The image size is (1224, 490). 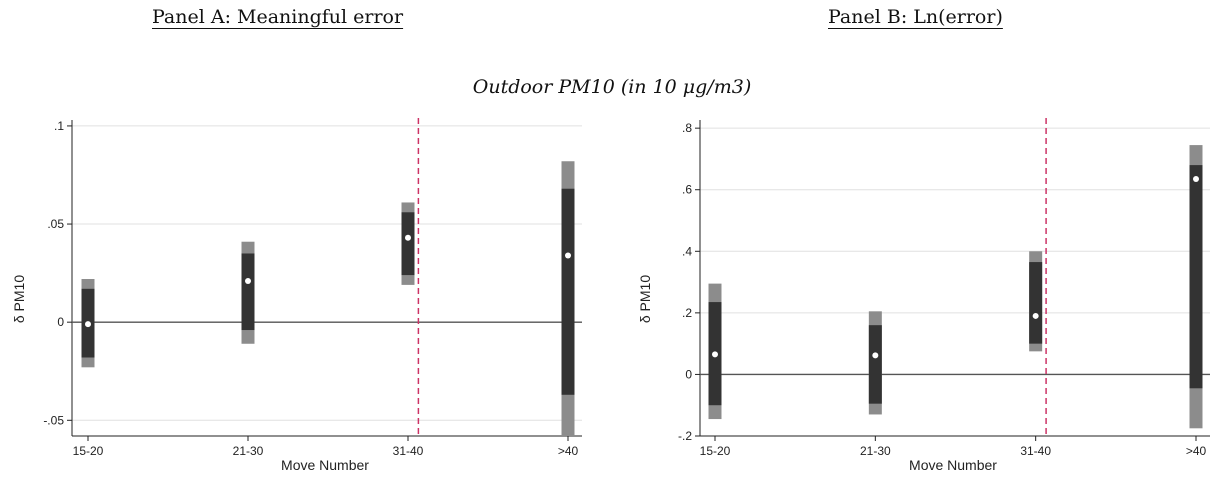 What do you see at coordinates (55, 224) in the screenshot?
I see `y-tick-label: .05` at bounding box center [55, 224].